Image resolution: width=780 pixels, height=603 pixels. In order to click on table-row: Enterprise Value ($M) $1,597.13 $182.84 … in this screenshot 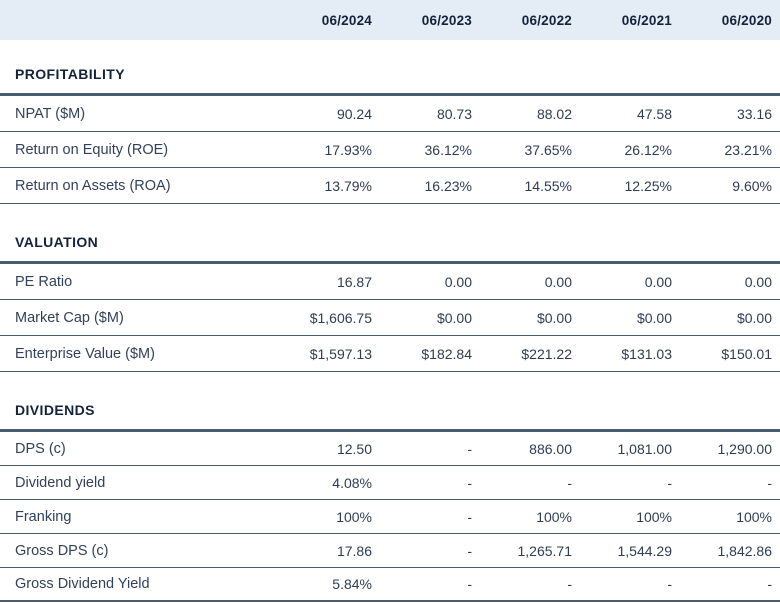, I will do `click(390, 354)`.